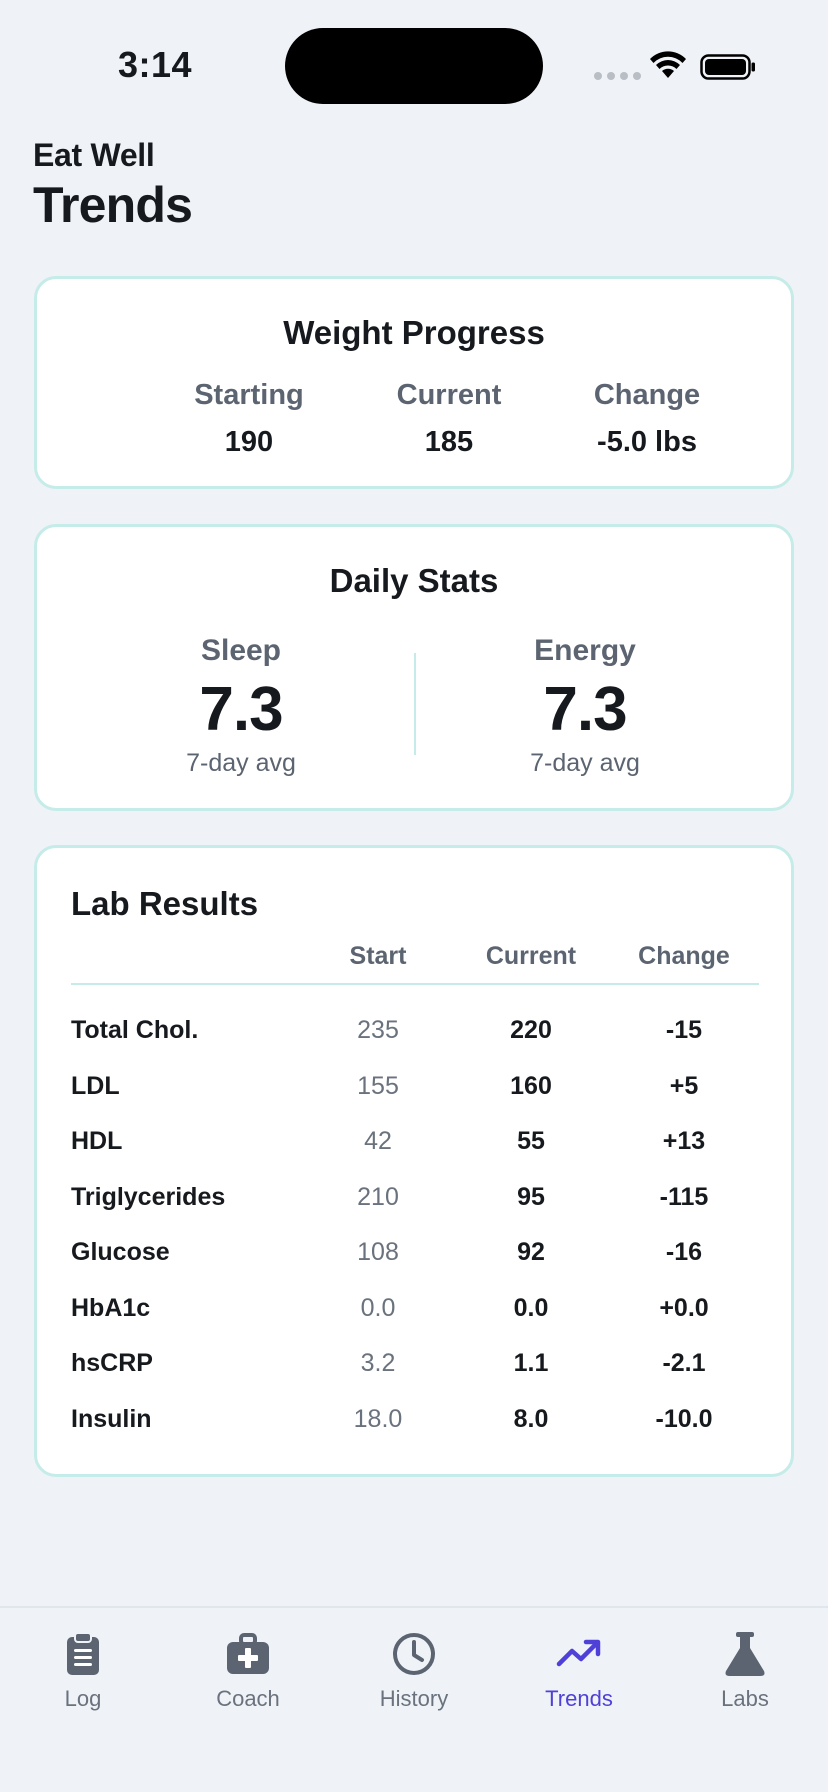  Describe the element at coordinates (148, 1196) in the screenshot. I see `lab-name: Triglycerides` at that location.